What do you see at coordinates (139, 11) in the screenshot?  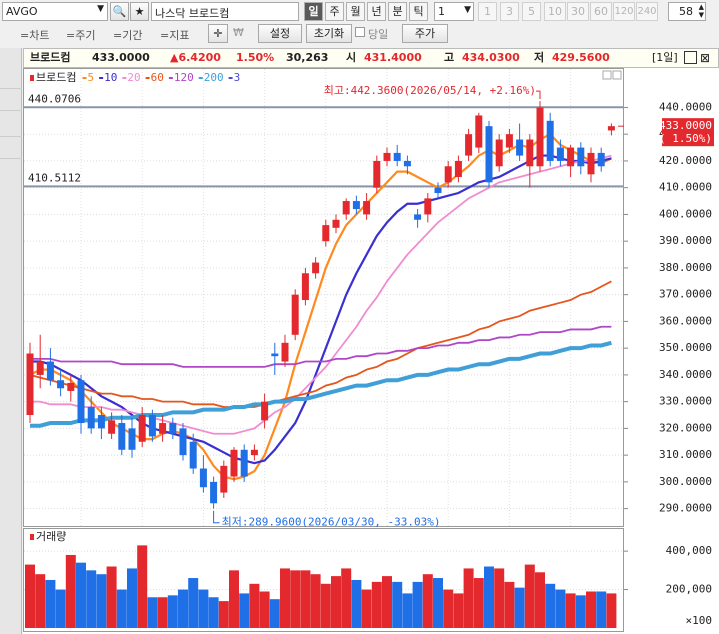 I see `favorite-button: ★` at bounding box center [139, 11].